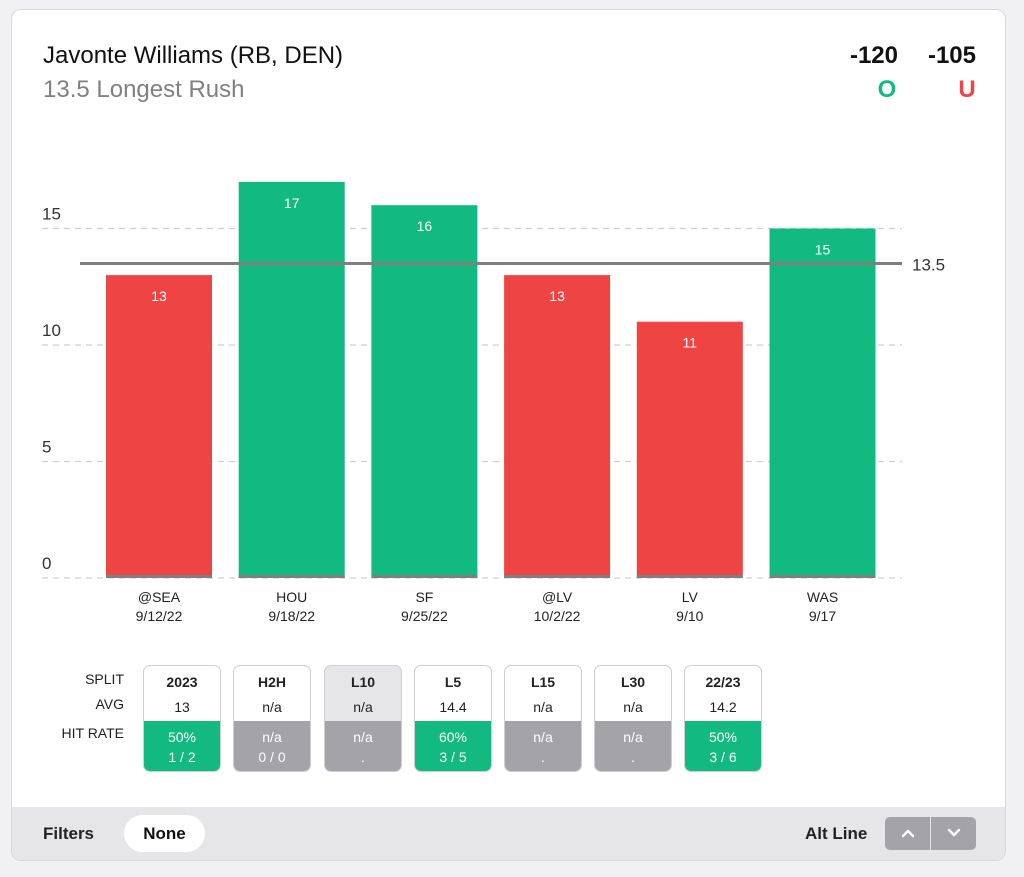  I want to click on y-tick-label: 0, so click(46, 563).